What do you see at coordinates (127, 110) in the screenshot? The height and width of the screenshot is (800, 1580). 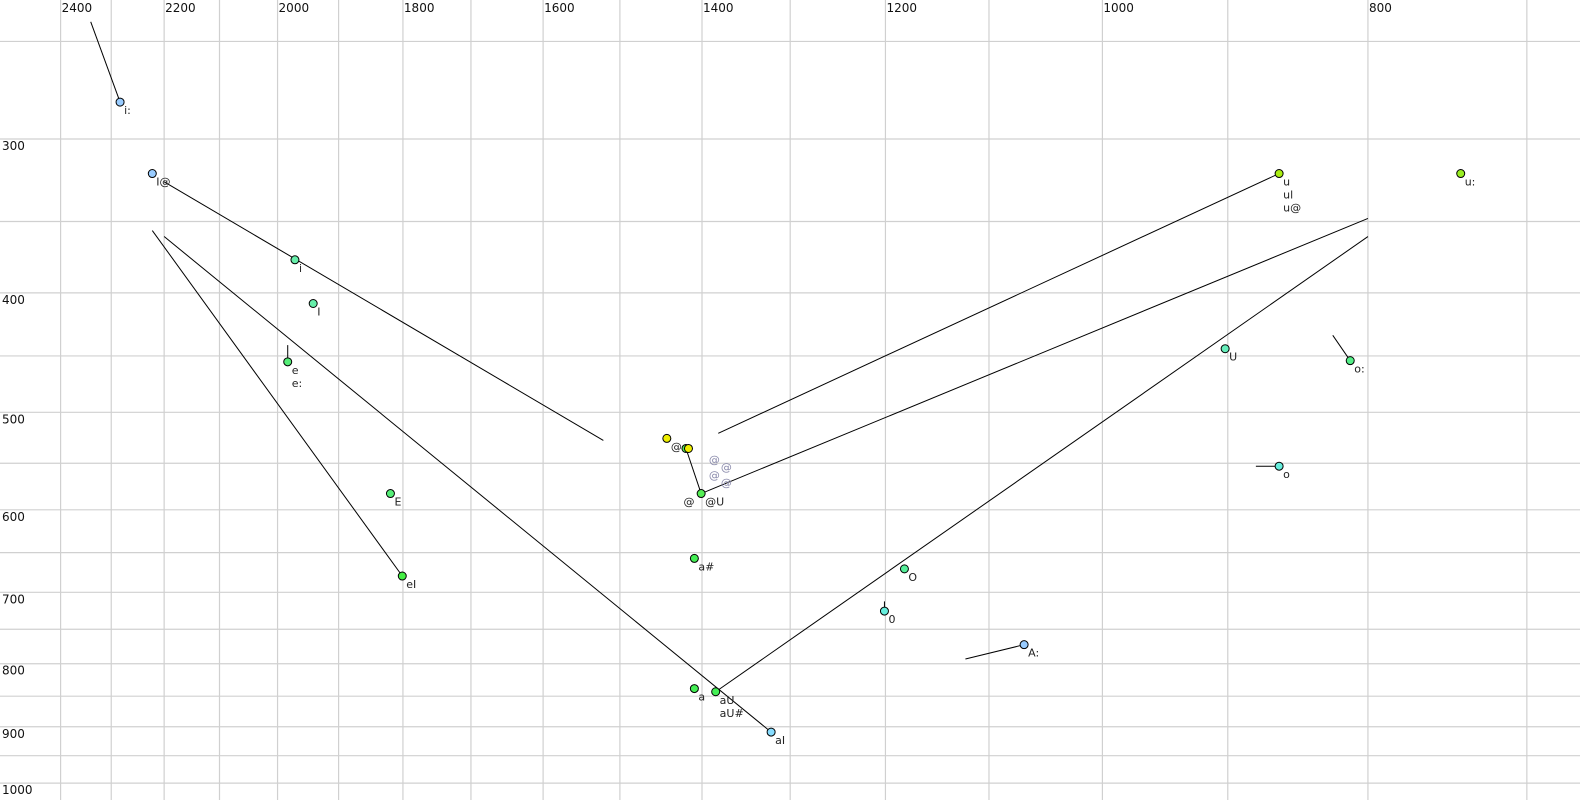 I see `point-label: i:` at bounding box center [127, 110].